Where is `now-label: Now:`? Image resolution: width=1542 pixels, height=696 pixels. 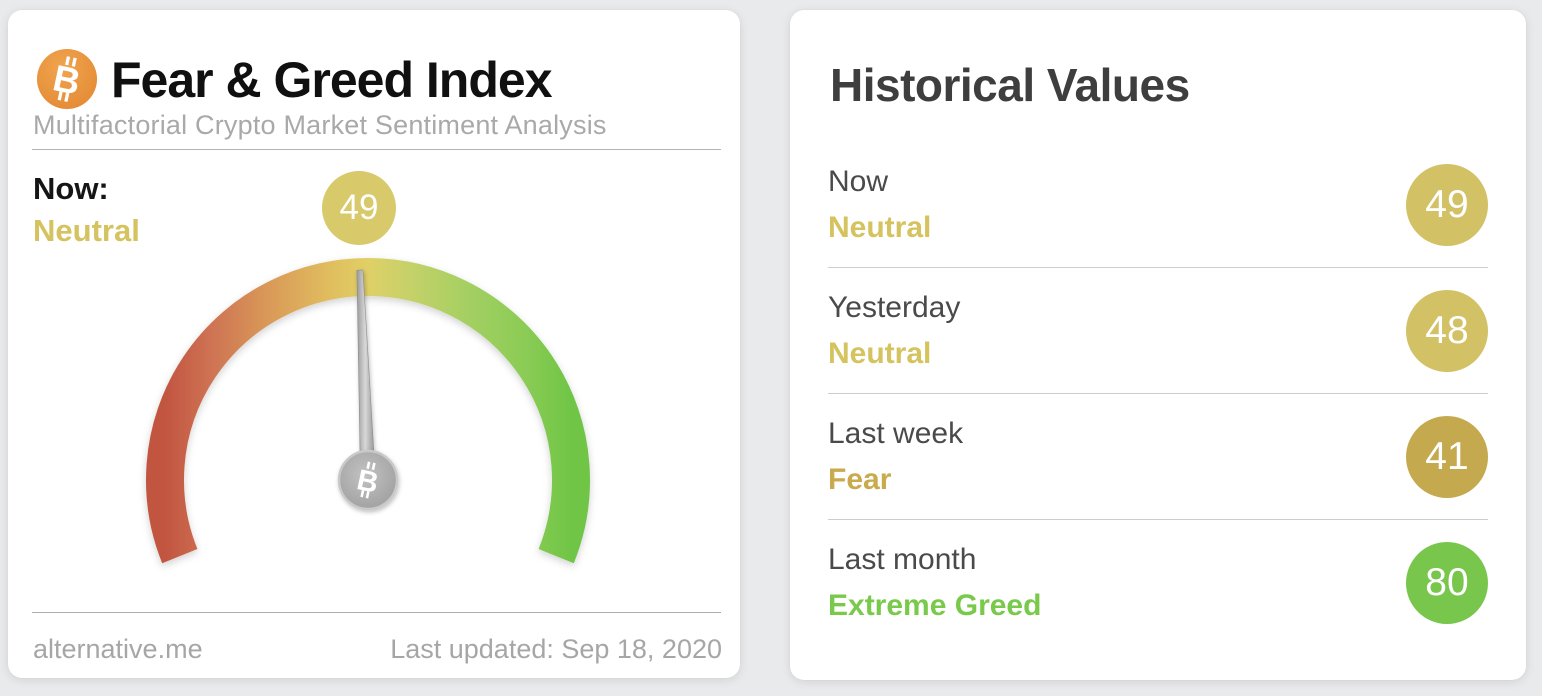
now-label: Now: is located at coordinates (71, 188).